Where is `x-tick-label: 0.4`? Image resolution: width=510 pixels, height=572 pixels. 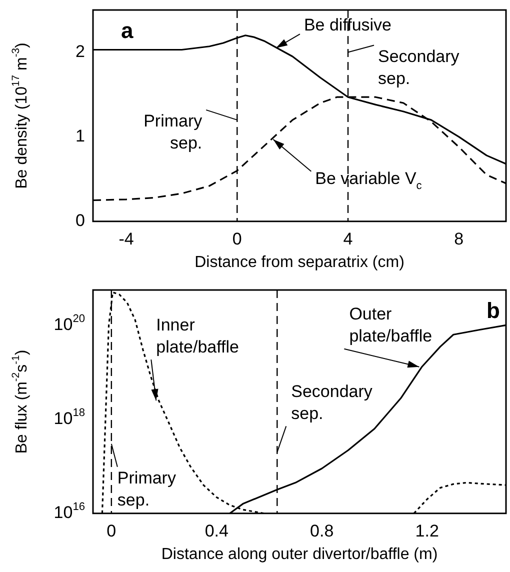 x-tick-label: 0.4 is located at coordinates (216, 530).